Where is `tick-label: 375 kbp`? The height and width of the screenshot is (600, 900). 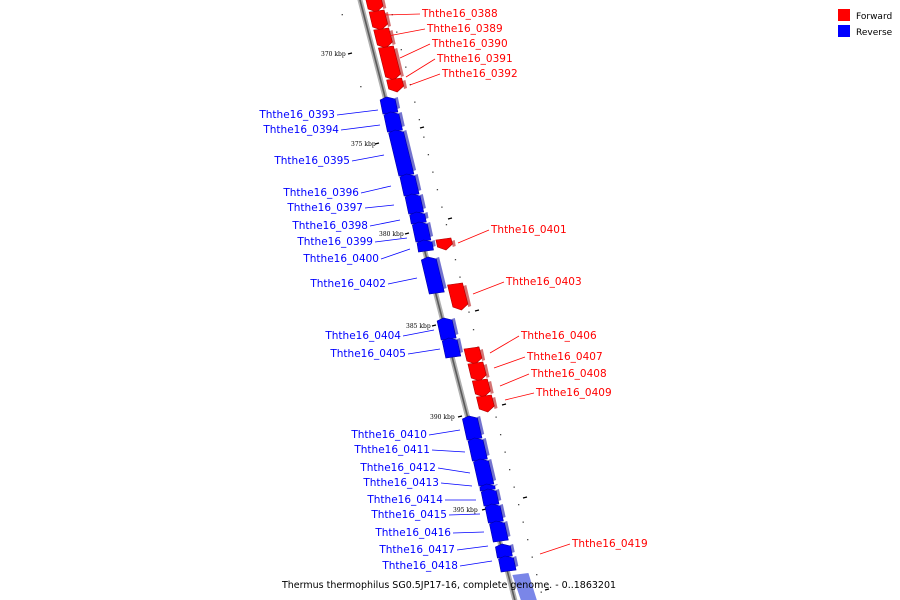 tick-label: 375 kbp is located at coordinates (363, 144).